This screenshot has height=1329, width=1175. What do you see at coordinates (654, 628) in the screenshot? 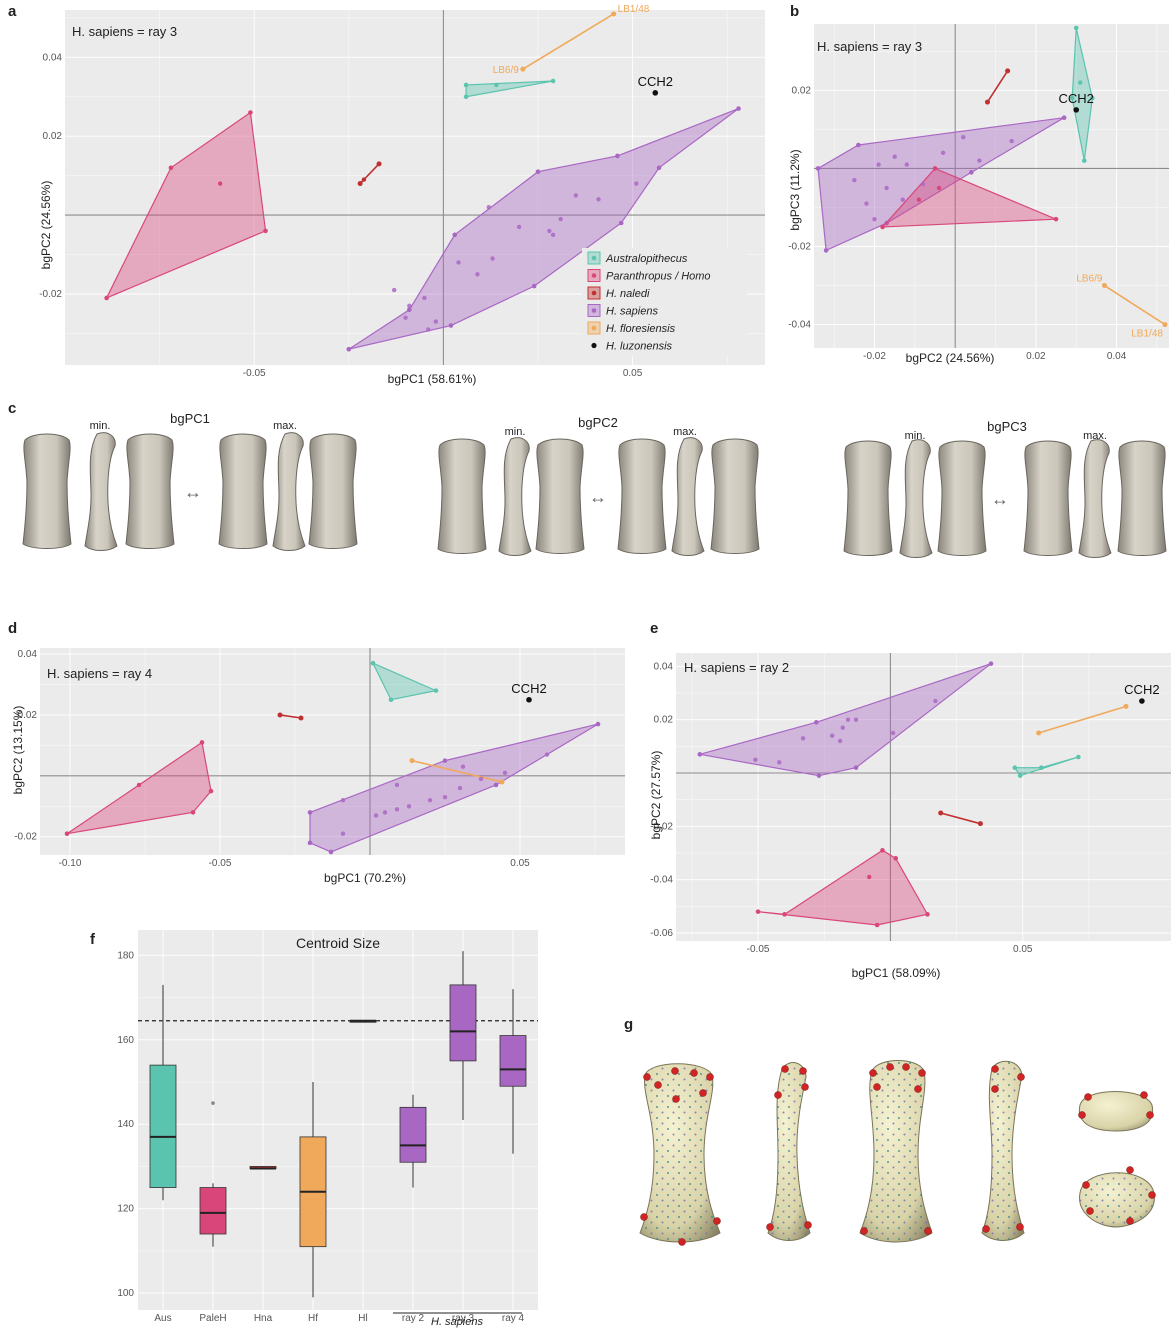
I see `panel-e-letter: e` at bounding box center [654, 628].